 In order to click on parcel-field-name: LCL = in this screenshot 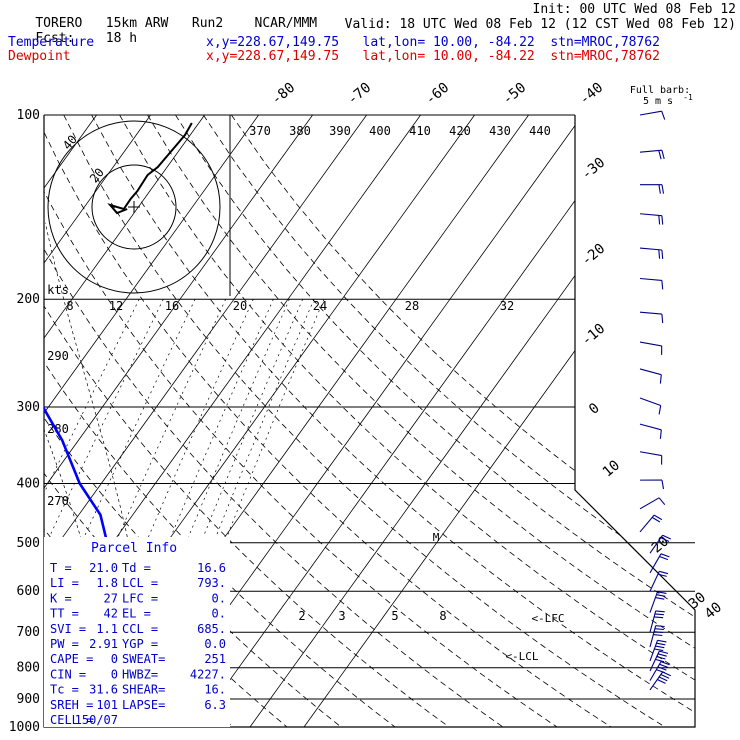, I will do `click(140, 583)`.